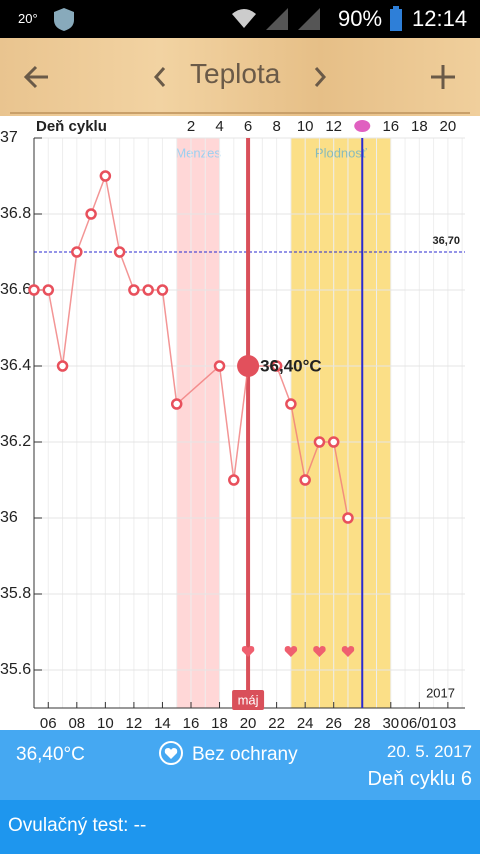 The height and width of the screenshot is (854, 480). I want to click on protection: Bez ochrany, so click(245, 754).